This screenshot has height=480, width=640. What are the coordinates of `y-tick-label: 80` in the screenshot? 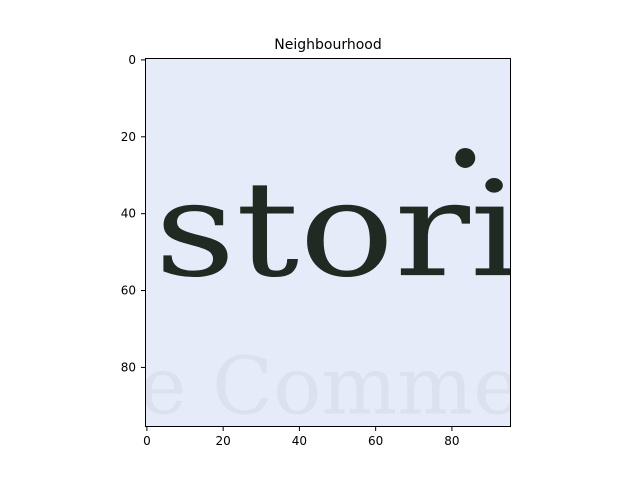 It's located at (128, 367).